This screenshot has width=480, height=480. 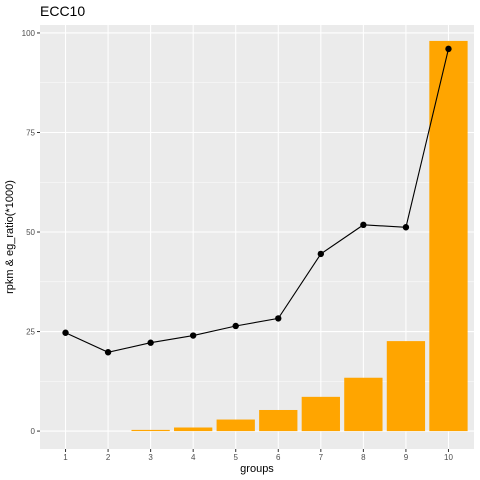 What do you see at coordinates (193, 457) in the screenshot?
I see `x-tick-label: 4` at bounding box center [193, 457].